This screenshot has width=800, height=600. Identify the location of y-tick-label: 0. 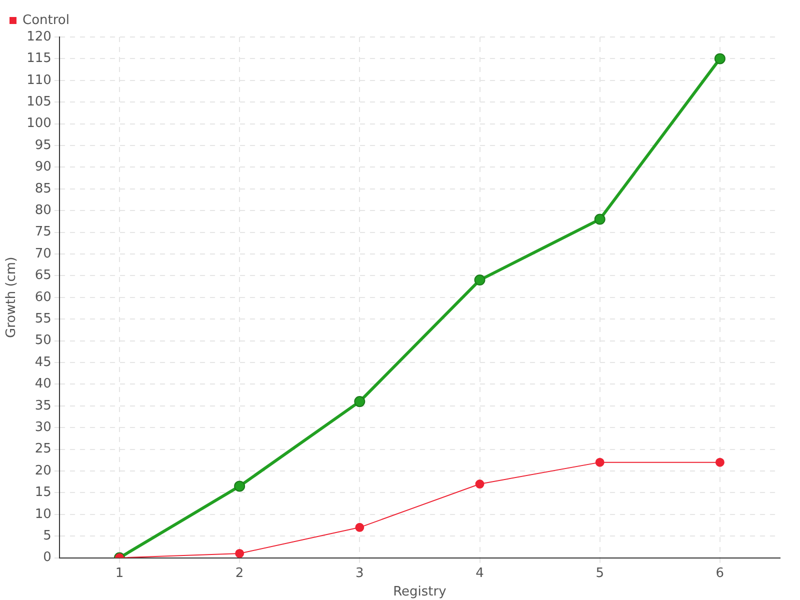
(47, 558).